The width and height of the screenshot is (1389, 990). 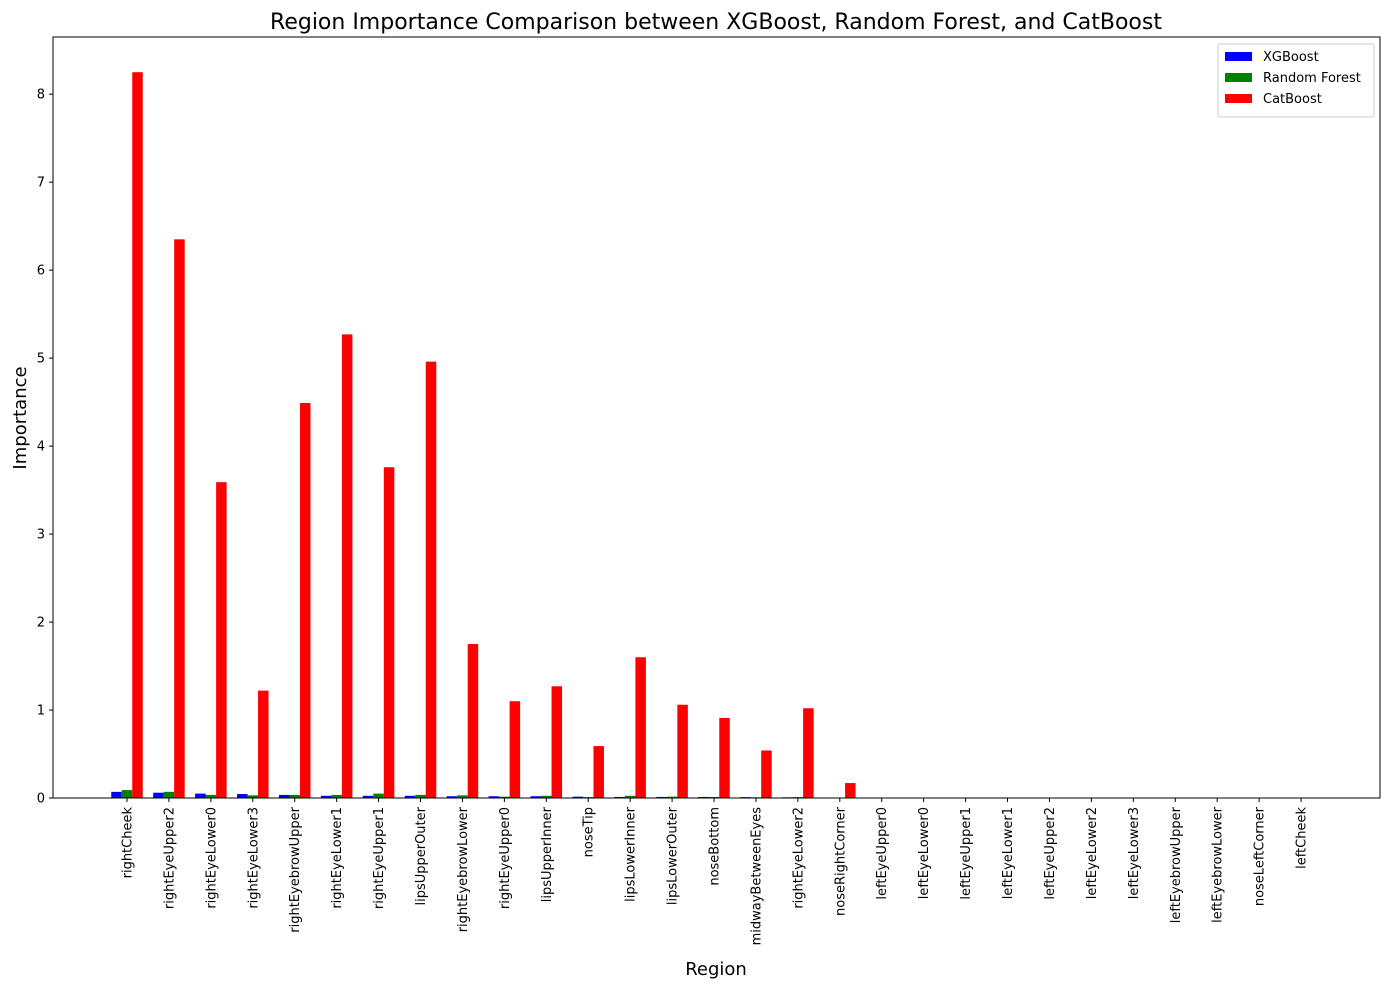 I want to click on x-tick-label: noseTip, so click(x=589, y=832).